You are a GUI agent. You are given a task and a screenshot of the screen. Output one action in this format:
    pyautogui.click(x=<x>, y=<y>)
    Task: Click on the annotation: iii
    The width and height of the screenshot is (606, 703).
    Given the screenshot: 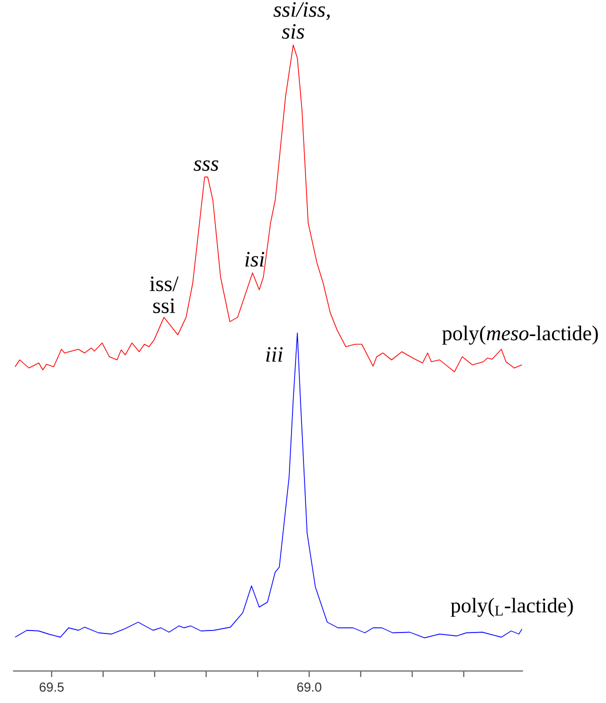 What is the action you would take?
    pyautogui.click(x=274, y=354)
    